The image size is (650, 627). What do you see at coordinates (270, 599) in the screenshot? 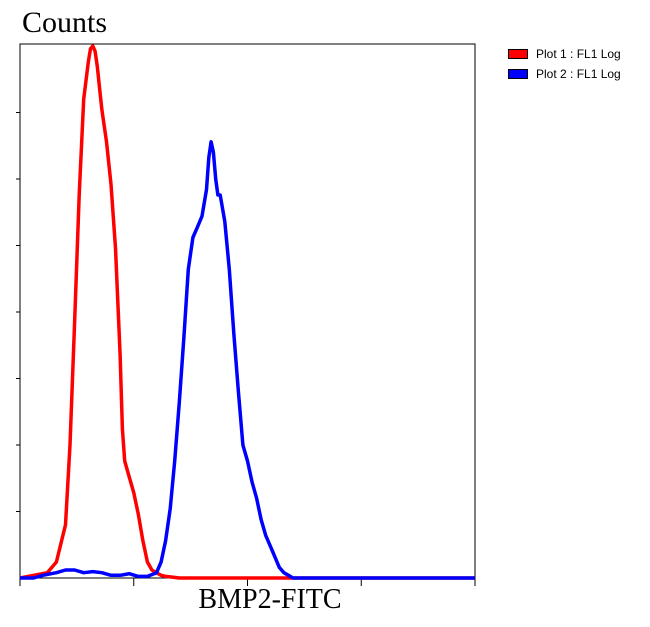
I see `x-axis-label: BMP2-FITC` at bounding box center [270, 599].